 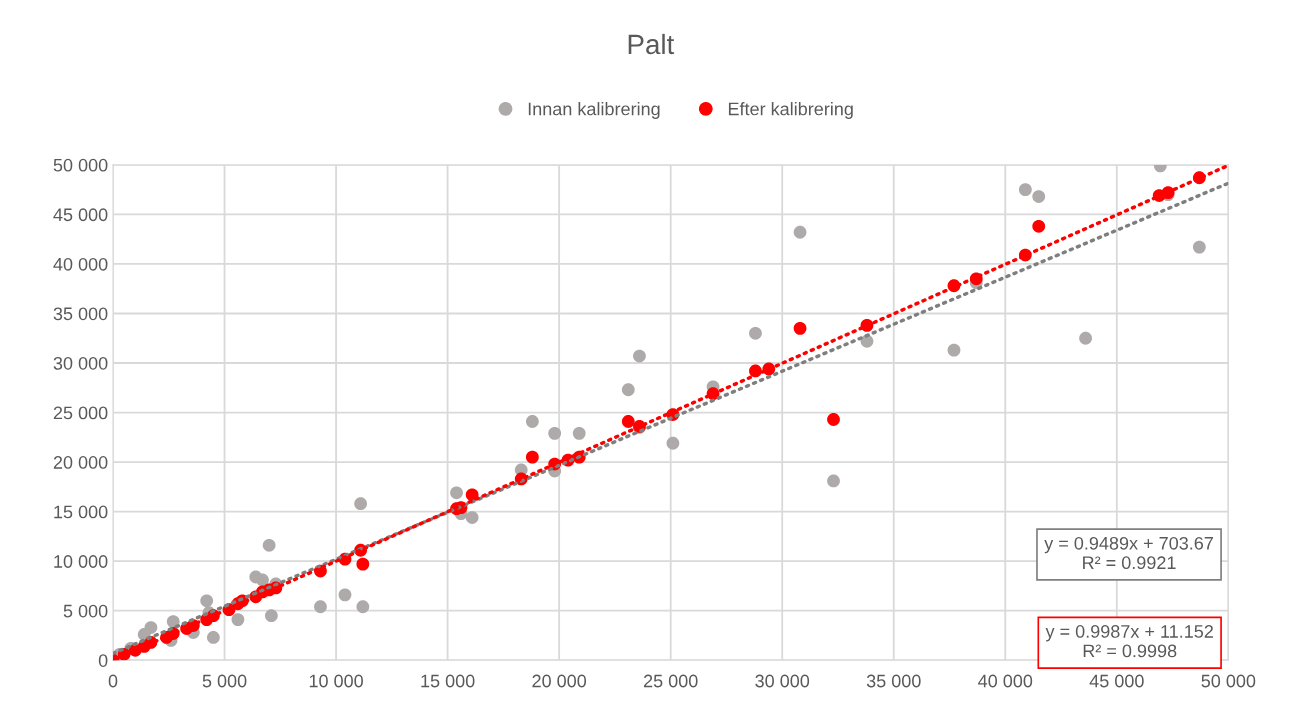 What do you see at coordinates (790, 110) in the screenshot?
I see `legend-label: Efter kalibrering` at bounding box center [790, 110].